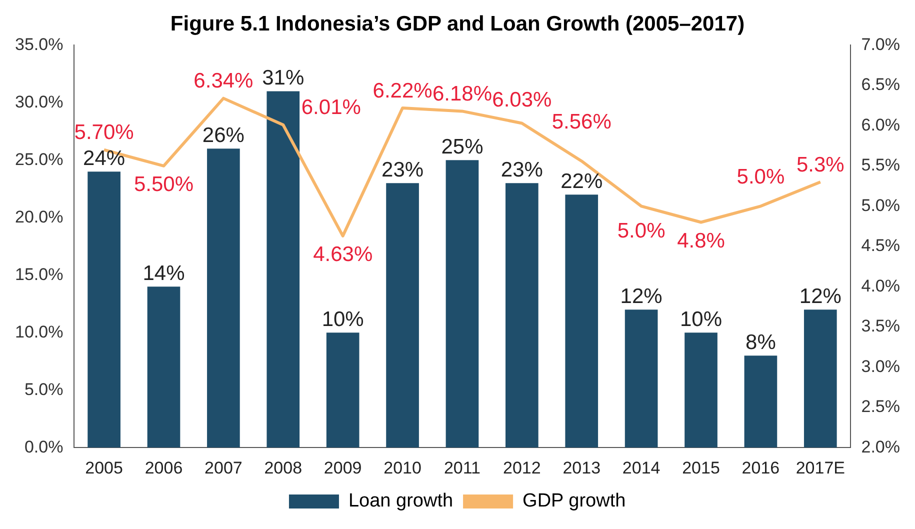 Image resolution: width=915 pixels, height=529 pixels. What do you see at coordinates (163, 468) in the screenshot?
I see `x-tick-label: 2006` at bounding box center [163, 468].